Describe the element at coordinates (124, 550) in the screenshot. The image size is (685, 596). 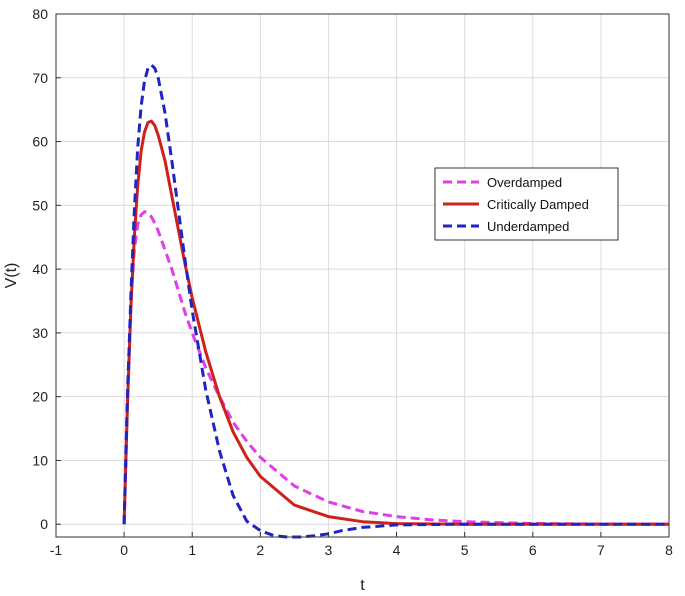
I see `x-tick-label: 0` at that location.